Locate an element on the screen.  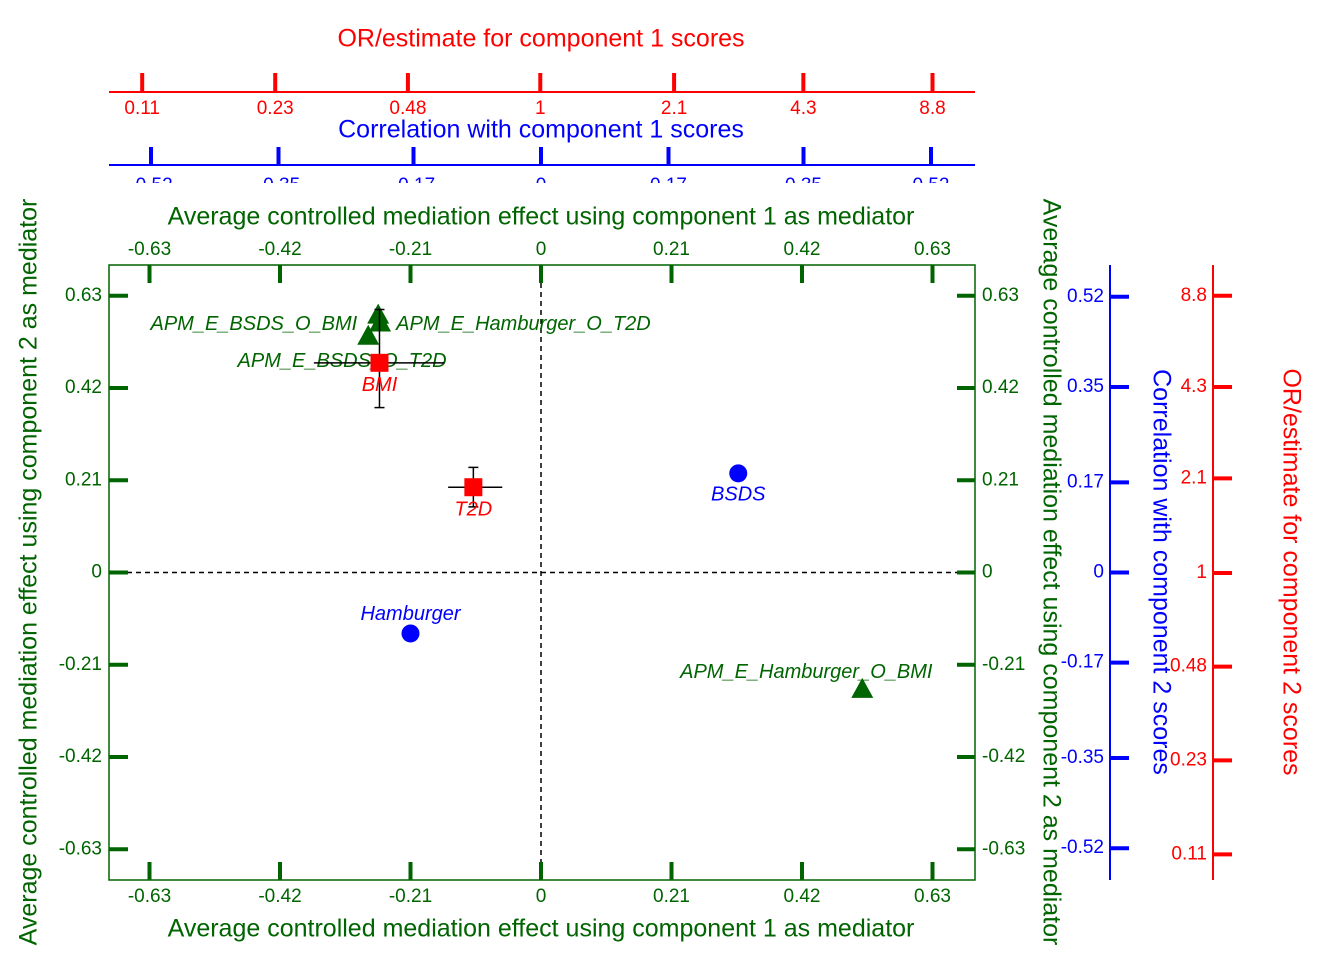
y-tick-label: -0.21 is located at coordinates (80, 664).